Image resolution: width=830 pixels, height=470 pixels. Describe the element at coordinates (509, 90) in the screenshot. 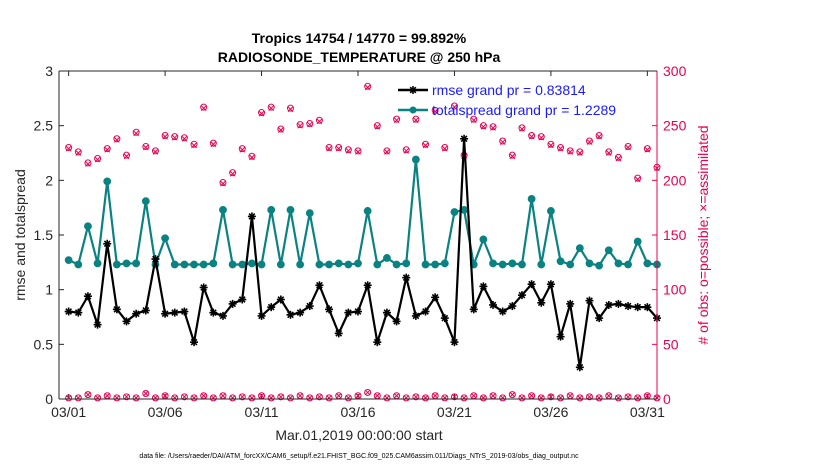

I see `legend-rmse-label: rmse grand pr = 0.83814` at that location.